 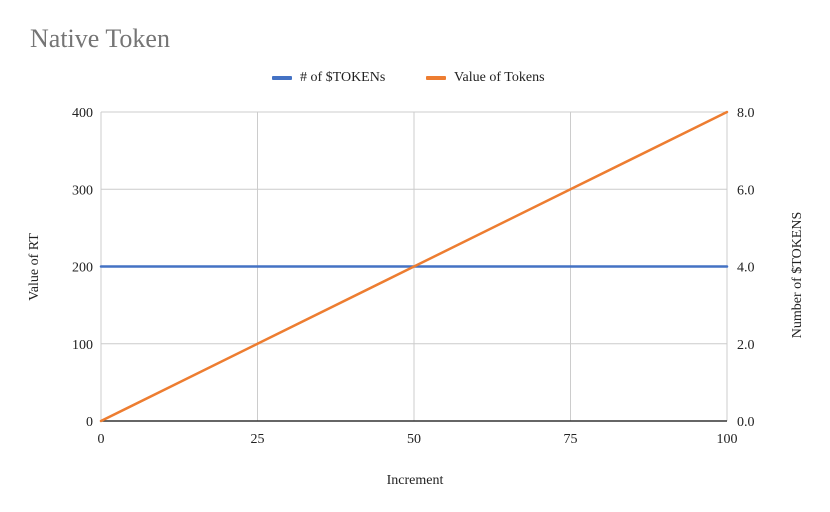 I want to click on x-tick-label: 75, so click(x=571, y=439).